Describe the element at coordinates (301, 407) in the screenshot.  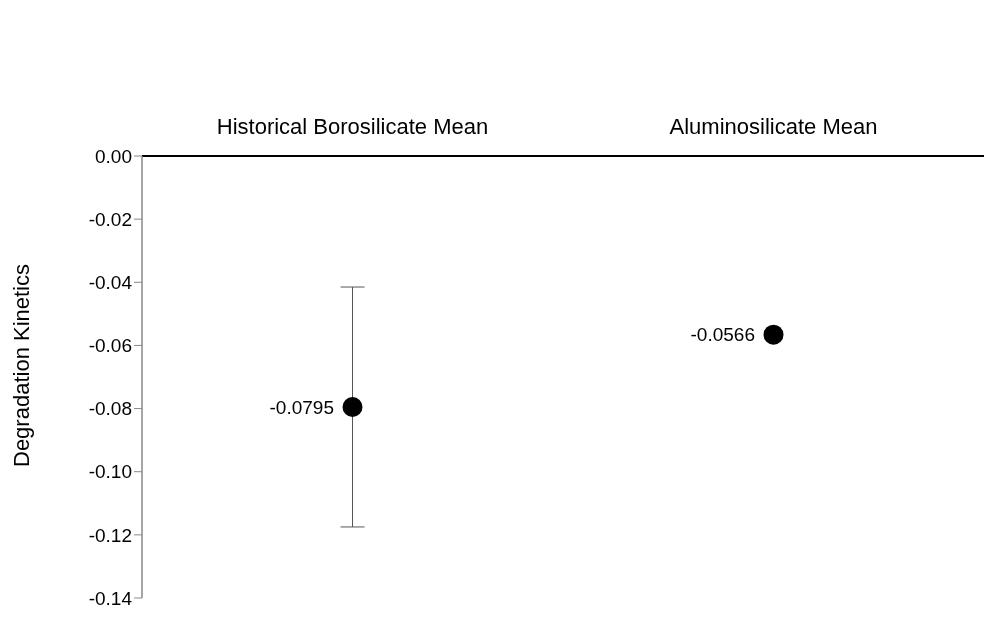
I see `data-label: -0.0795` at that location.